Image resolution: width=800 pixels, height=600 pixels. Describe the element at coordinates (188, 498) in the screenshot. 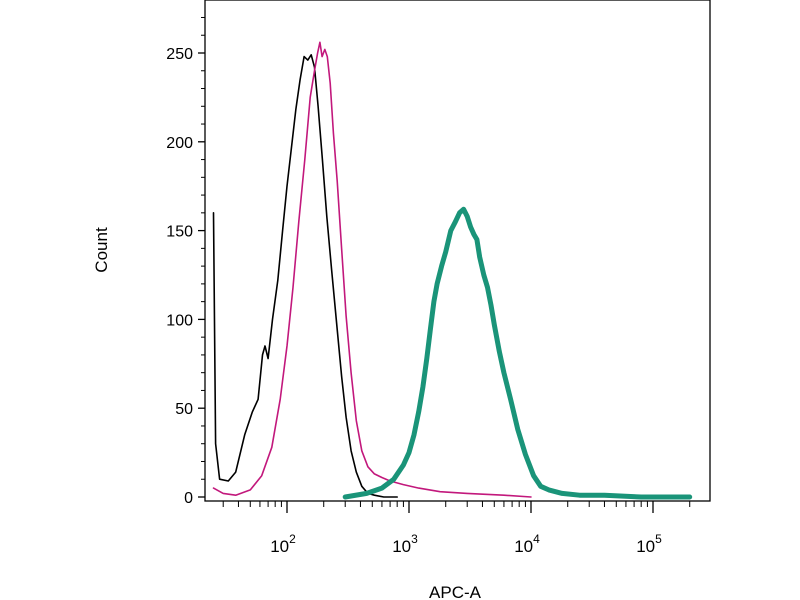

I see `y-tick-label: 0` at that location.